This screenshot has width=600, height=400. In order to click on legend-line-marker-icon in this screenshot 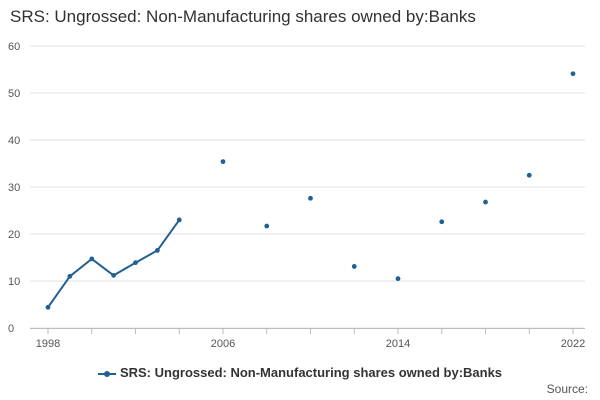, I will do `click(106, 374)`.